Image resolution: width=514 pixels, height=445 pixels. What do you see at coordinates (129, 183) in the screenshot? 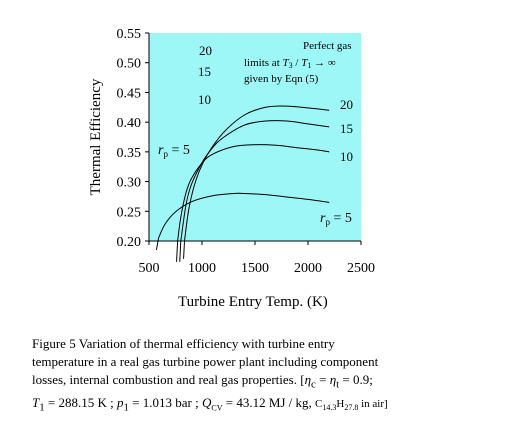
I see `y-tick-label: 0.30` at bounding box center [129, 183].